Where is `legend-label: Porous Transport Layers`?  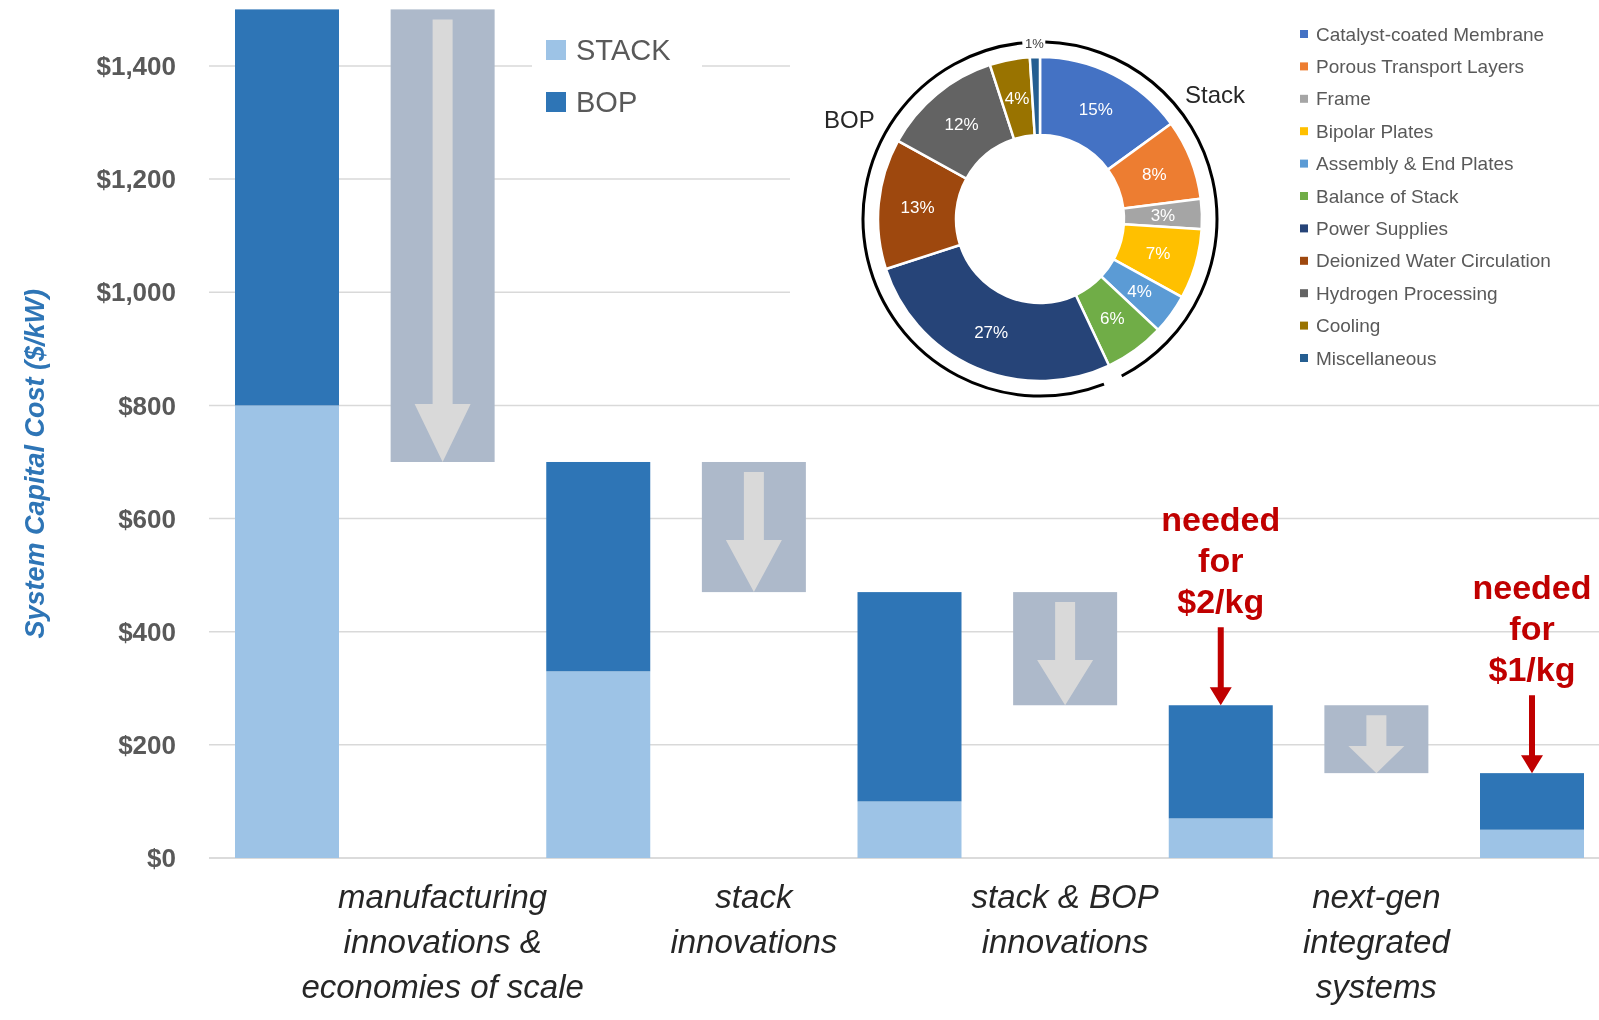
legend-label: Porous Transport Layers is located at coordinates (1420, 67).